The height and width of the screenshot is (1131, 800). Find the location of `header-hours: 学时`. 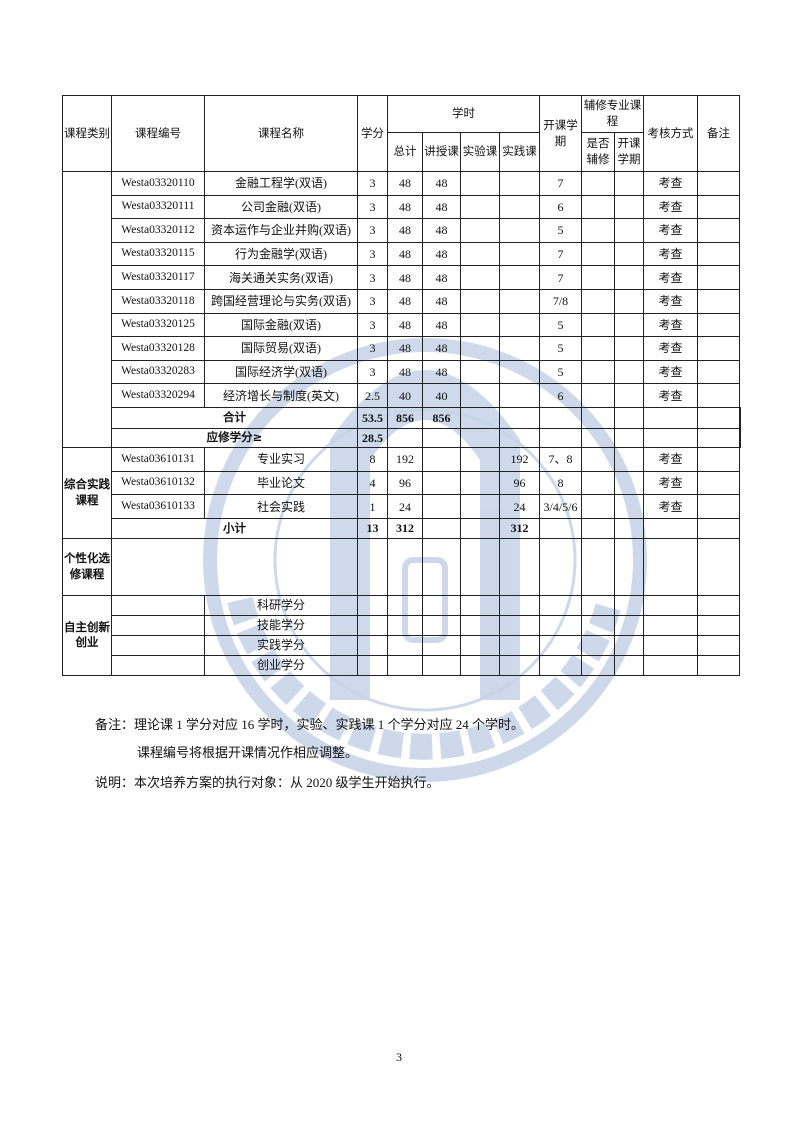

header-hours: 学时 is located at coordinates (463, 114).